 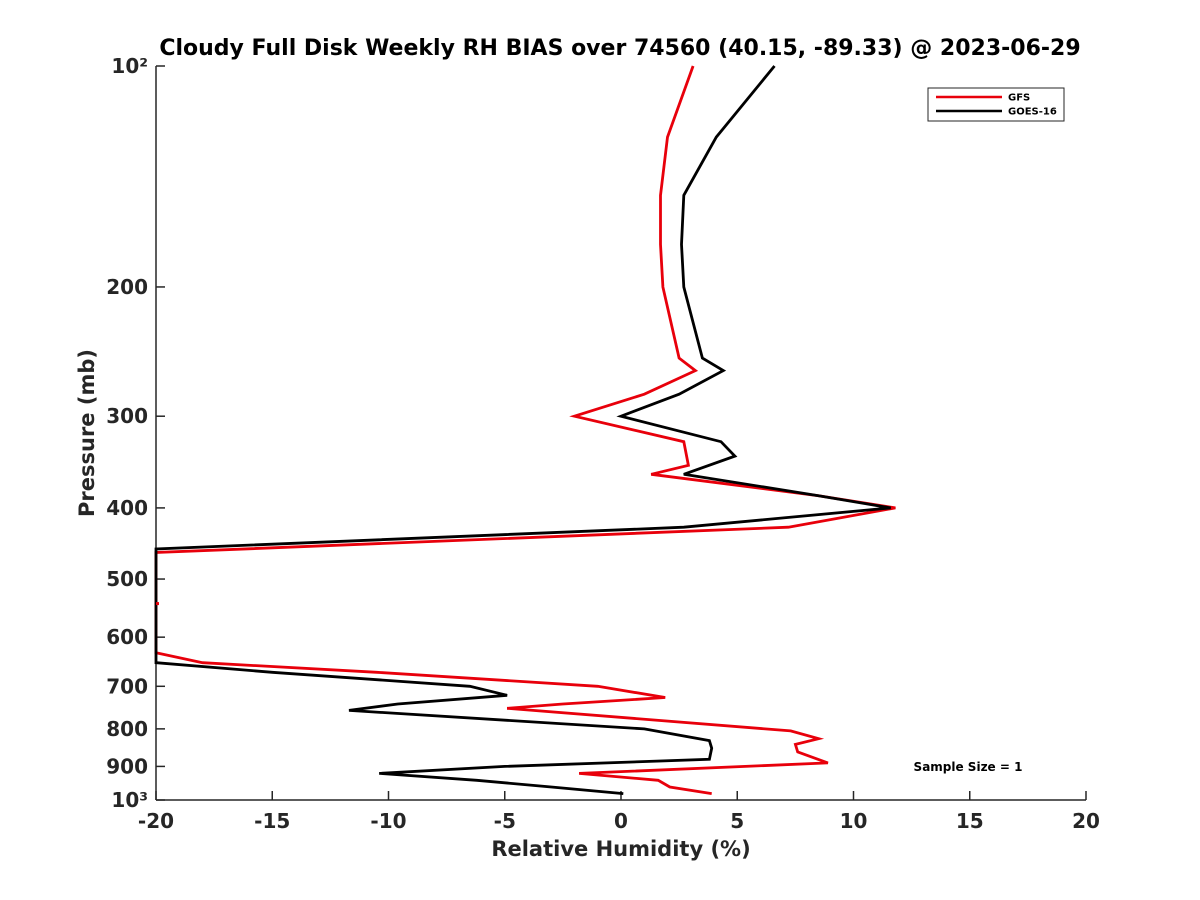 I want to click on y-tick-label: 200, so click(x=127, y=287).